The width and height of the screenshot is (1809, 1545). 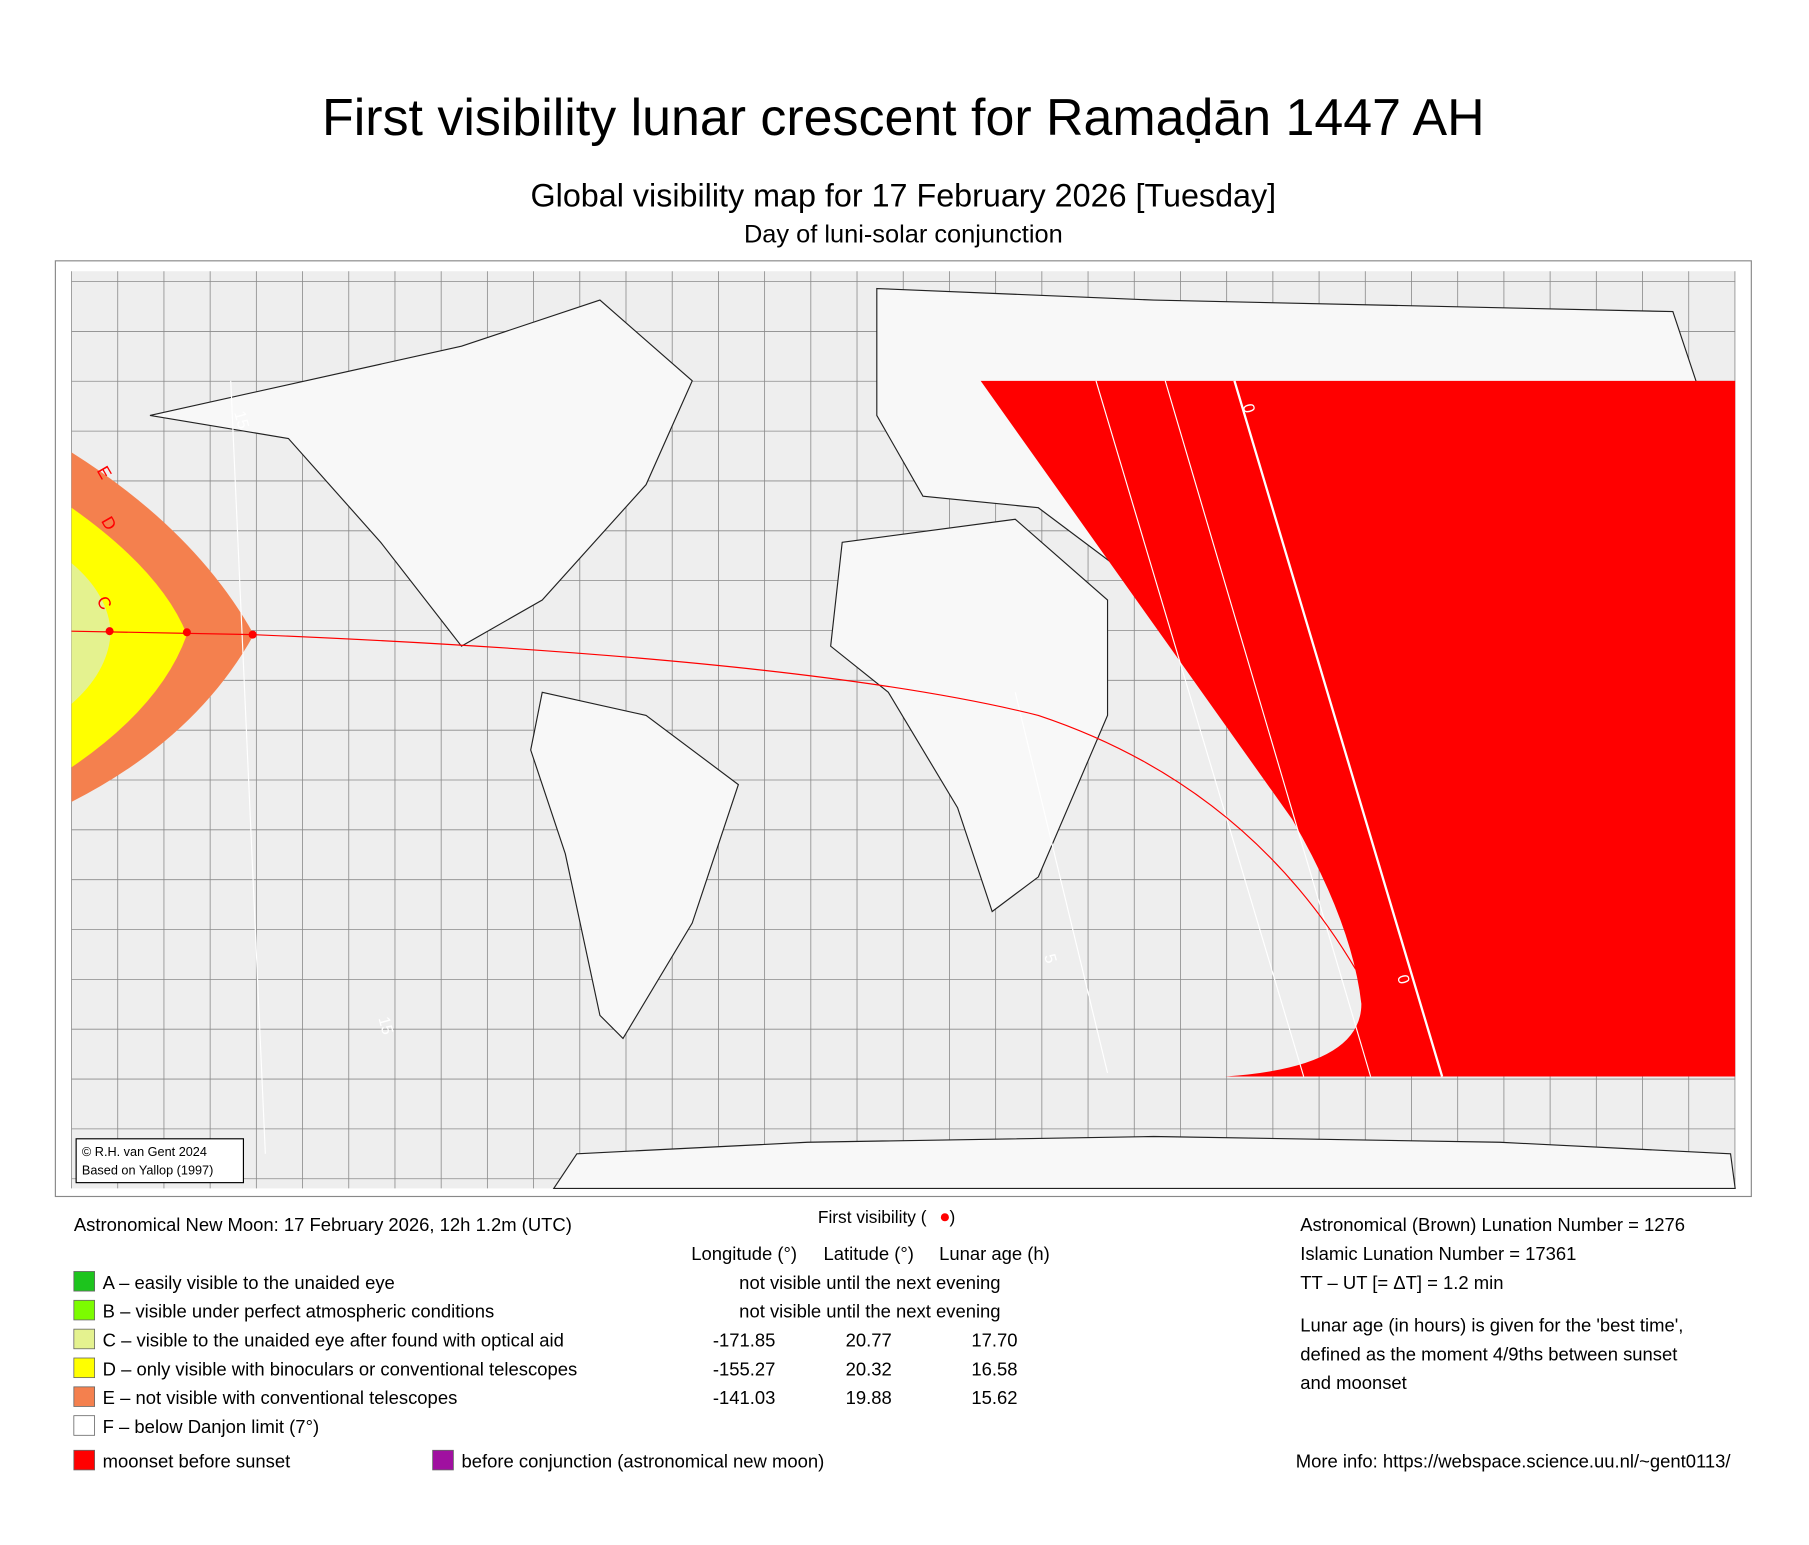 What do you see at coordinates (994, 1339) in the screenshot?
I see `table-cell: 17.70` at bounding box center [994, 1339].